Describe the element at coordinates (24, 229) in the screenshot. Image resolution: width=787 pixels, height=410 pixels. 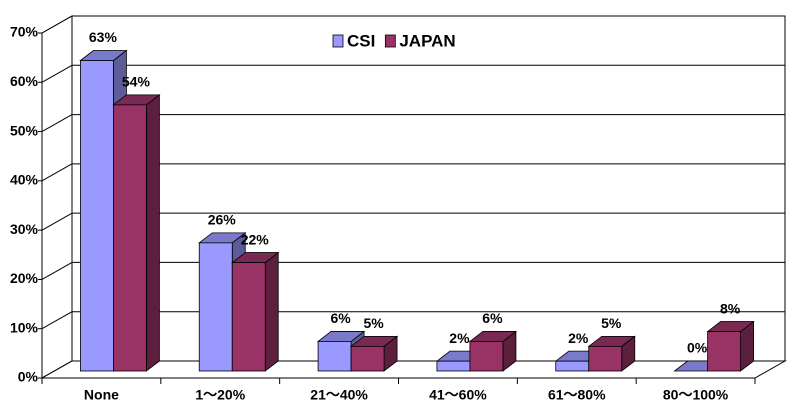
I see `y-tick-label: 30%` at that location.